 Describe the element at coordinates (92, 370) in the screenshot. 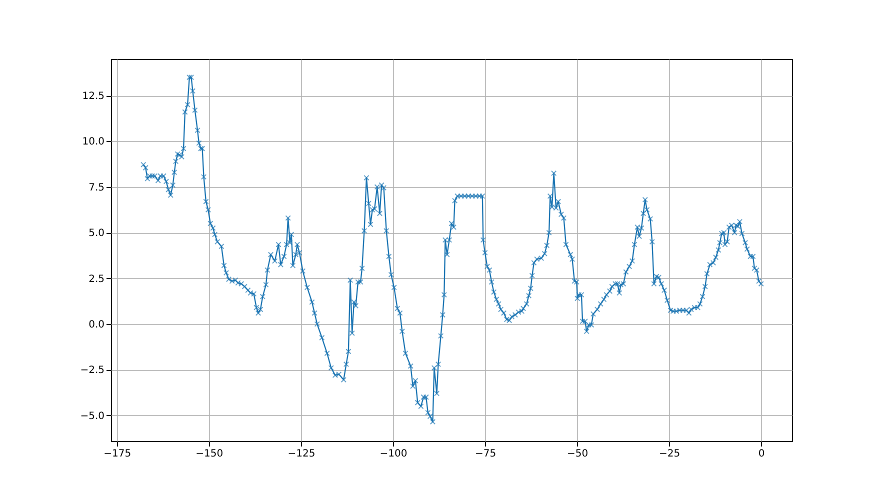

I see `y-tick-label: −2.5` at that location.